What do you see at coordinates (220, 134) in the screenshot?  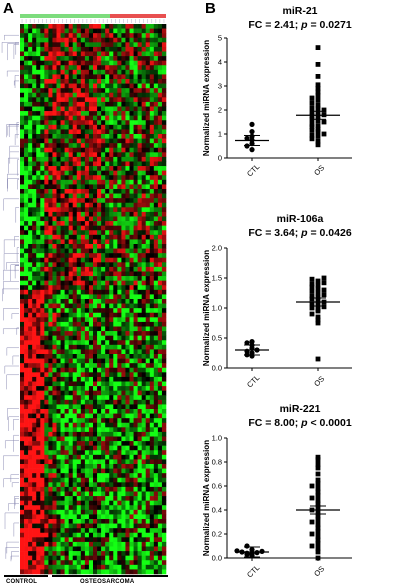 I see `y-tick-label: 1` at bounding box center [220, 134].